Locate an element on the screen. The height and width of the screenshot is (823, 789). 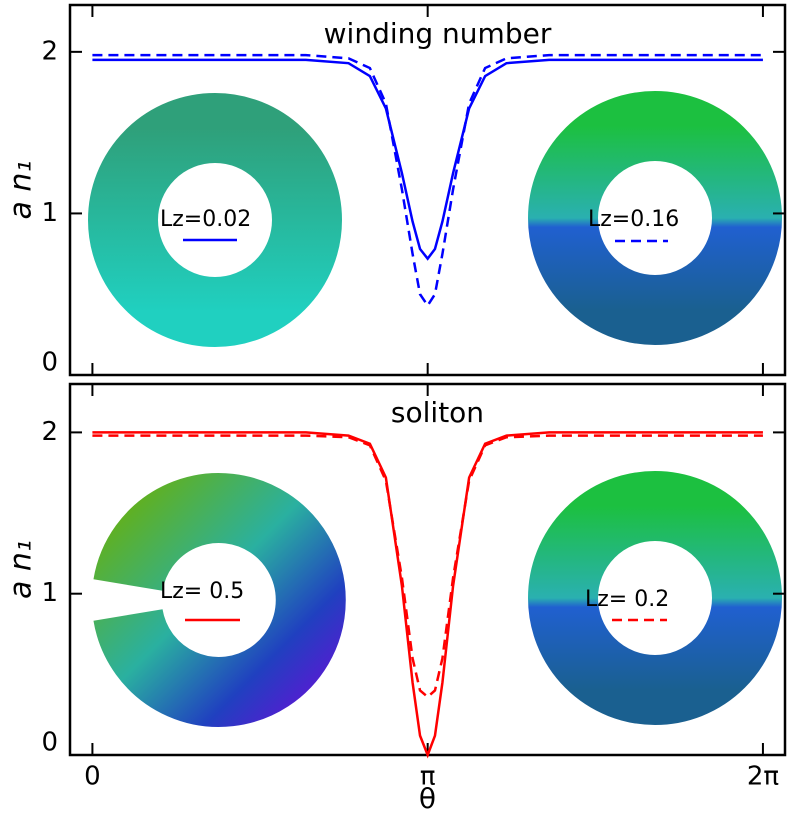
panel-title: soliton is located at coordinates (437, 412).